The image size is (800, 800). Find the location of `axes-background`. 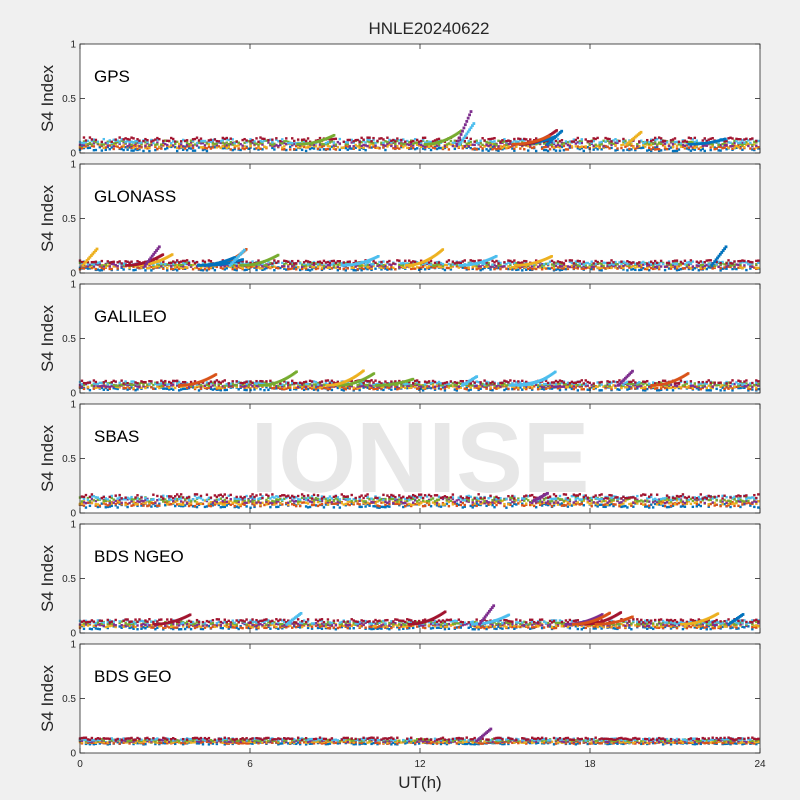

axes-background is located at coordinates (420, 98).